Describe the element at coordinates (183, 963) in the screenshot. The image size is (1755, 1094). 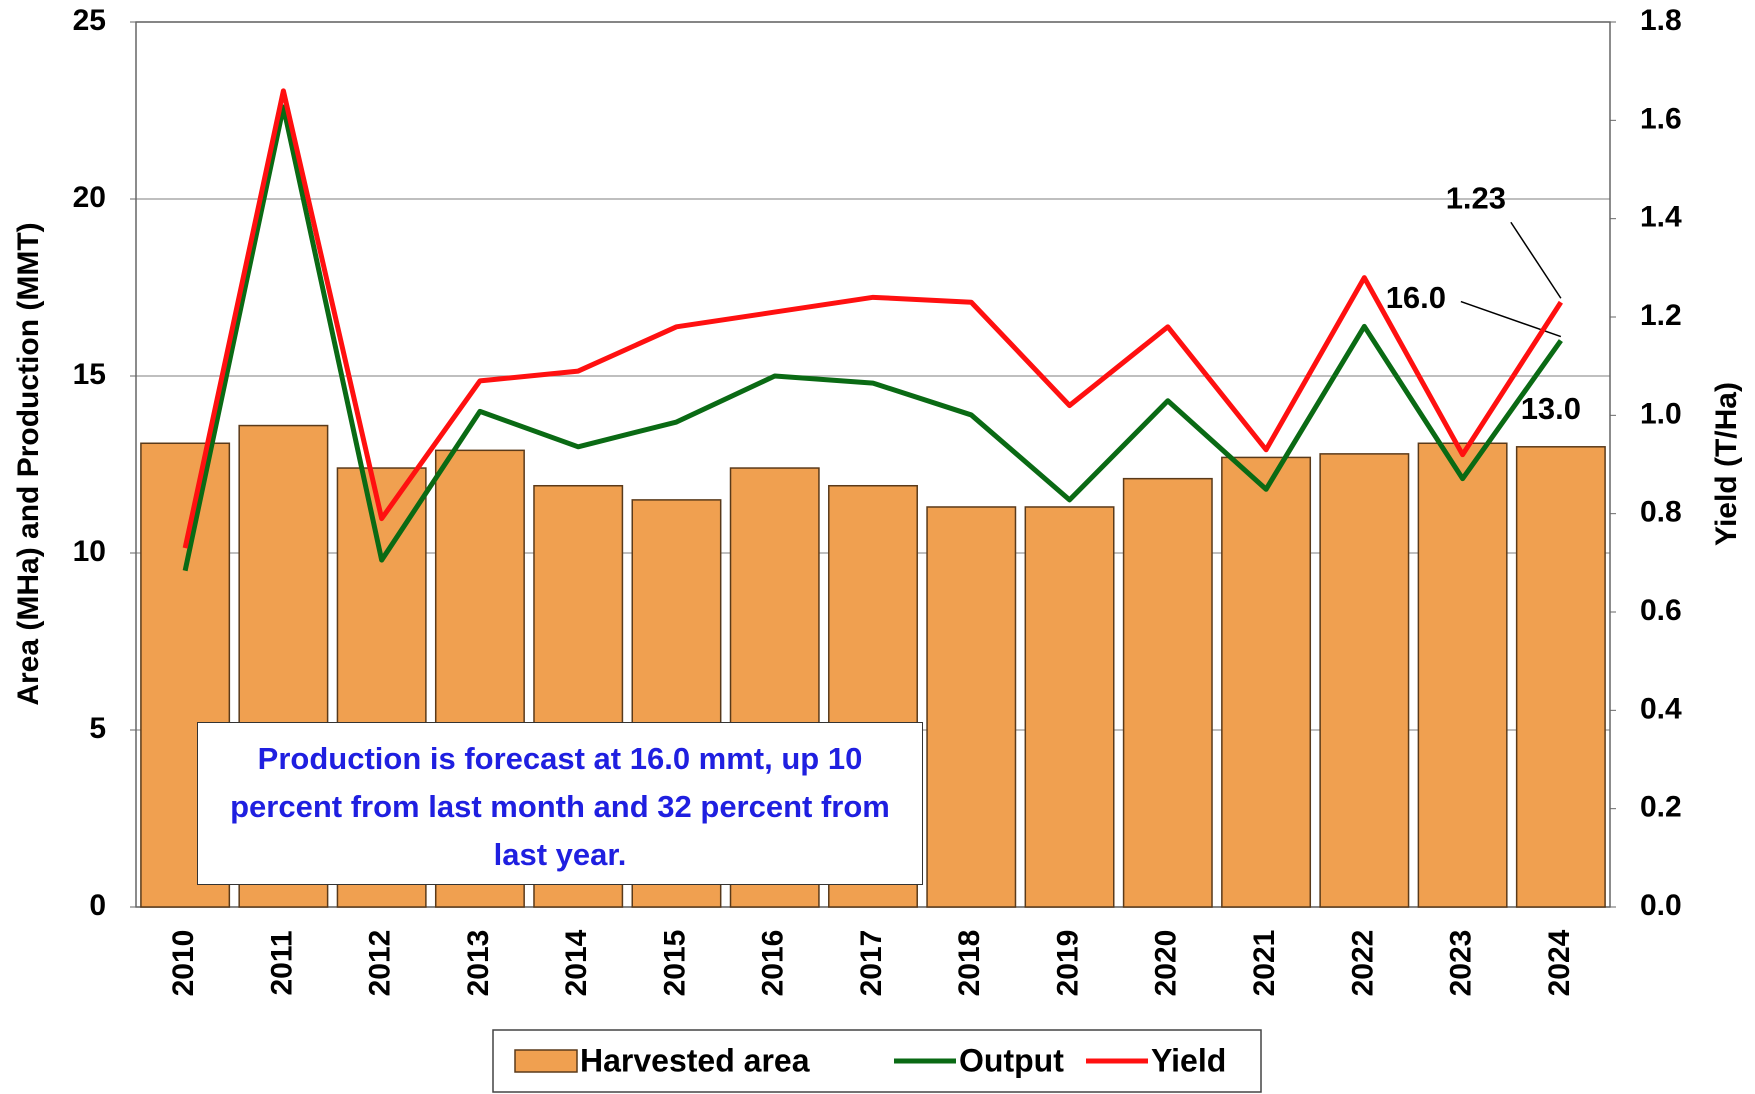
I see `x-tick-label: 2010` at that location.